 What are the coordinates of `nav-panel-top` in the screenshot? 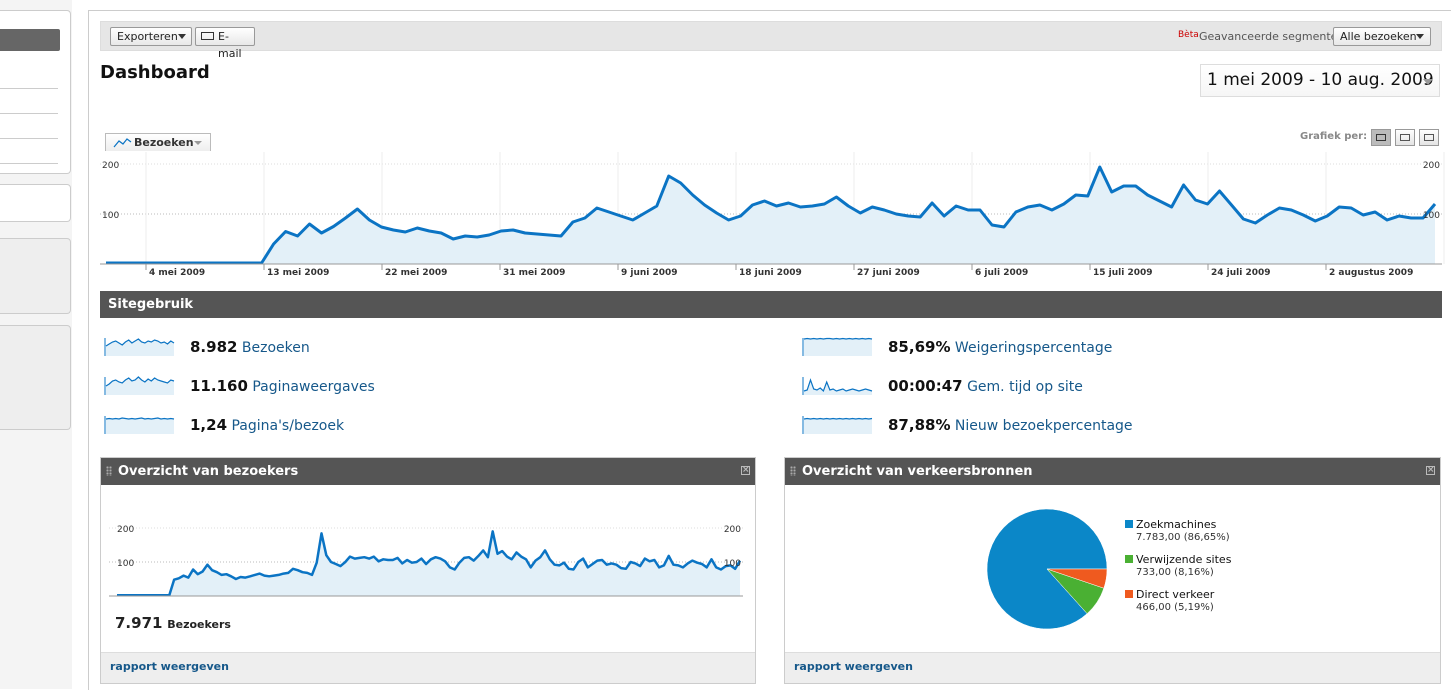 It's located at (35, 92).